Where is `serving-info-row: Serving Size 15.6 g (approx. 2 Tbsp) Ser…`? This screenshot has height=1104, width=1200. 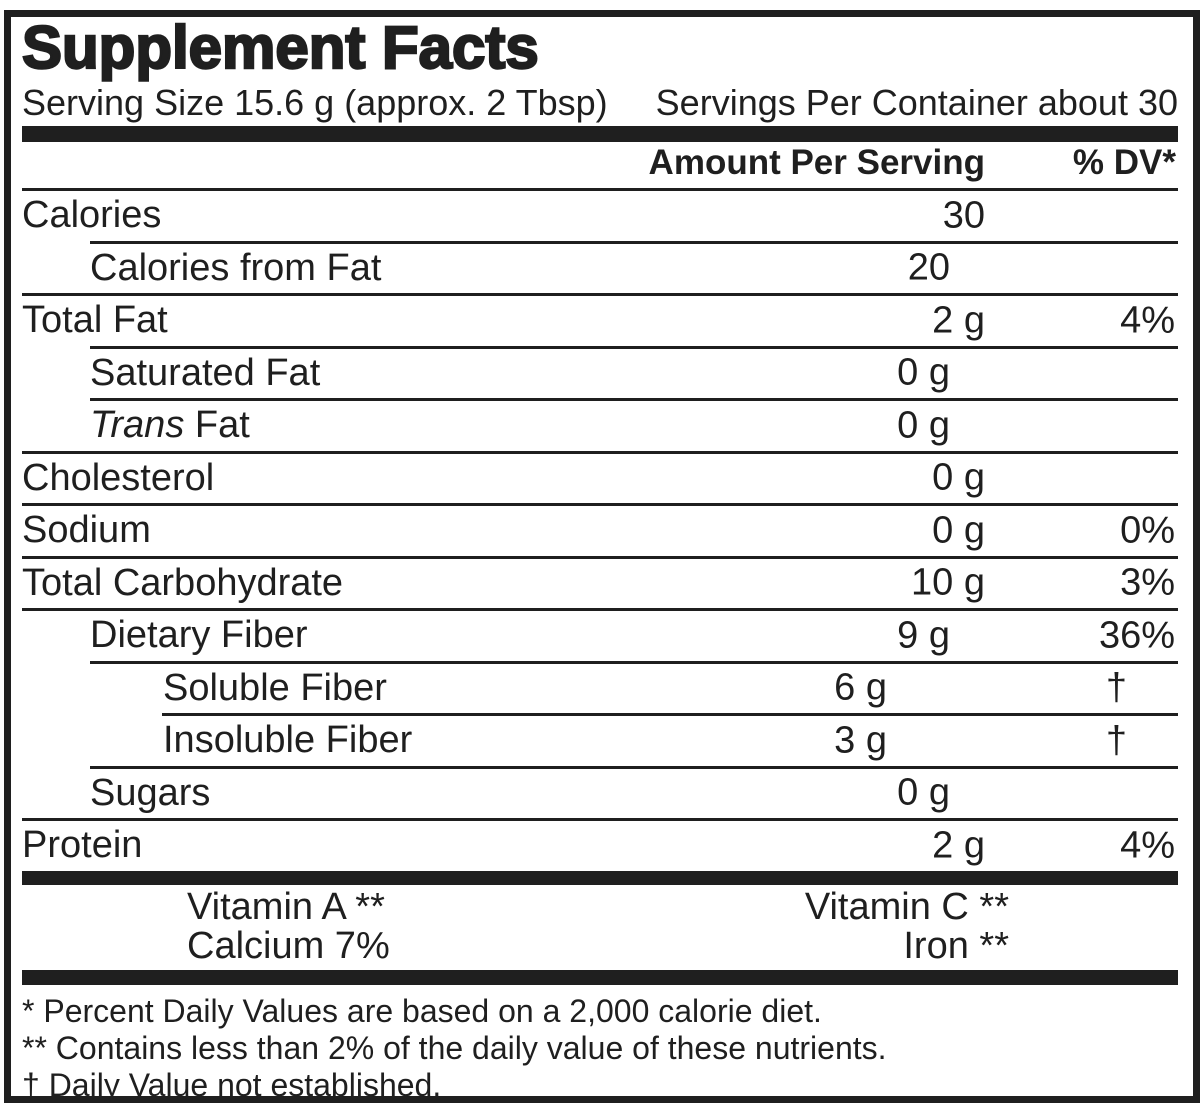 serving-info-row: Serving Size 15.6 g (approx. 2 Tbsp) Ser… is located at coordinates (600, 103).